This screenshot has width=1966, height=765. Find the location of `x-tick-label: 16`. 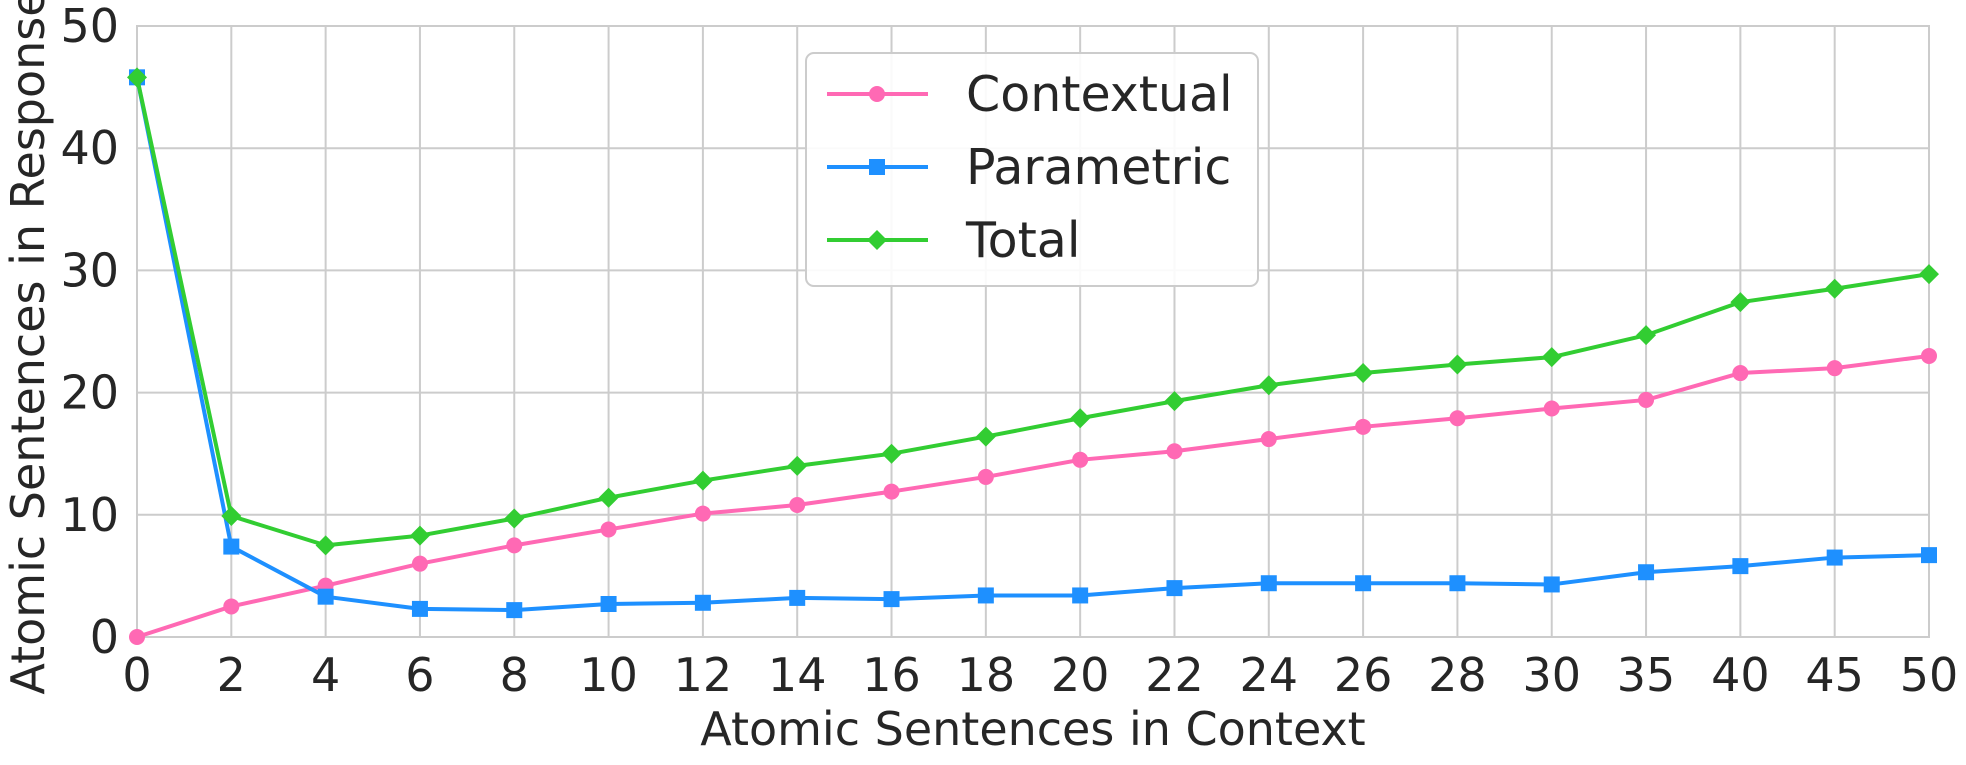

x-tick-label: 16 is located at coordinates (891, 675).